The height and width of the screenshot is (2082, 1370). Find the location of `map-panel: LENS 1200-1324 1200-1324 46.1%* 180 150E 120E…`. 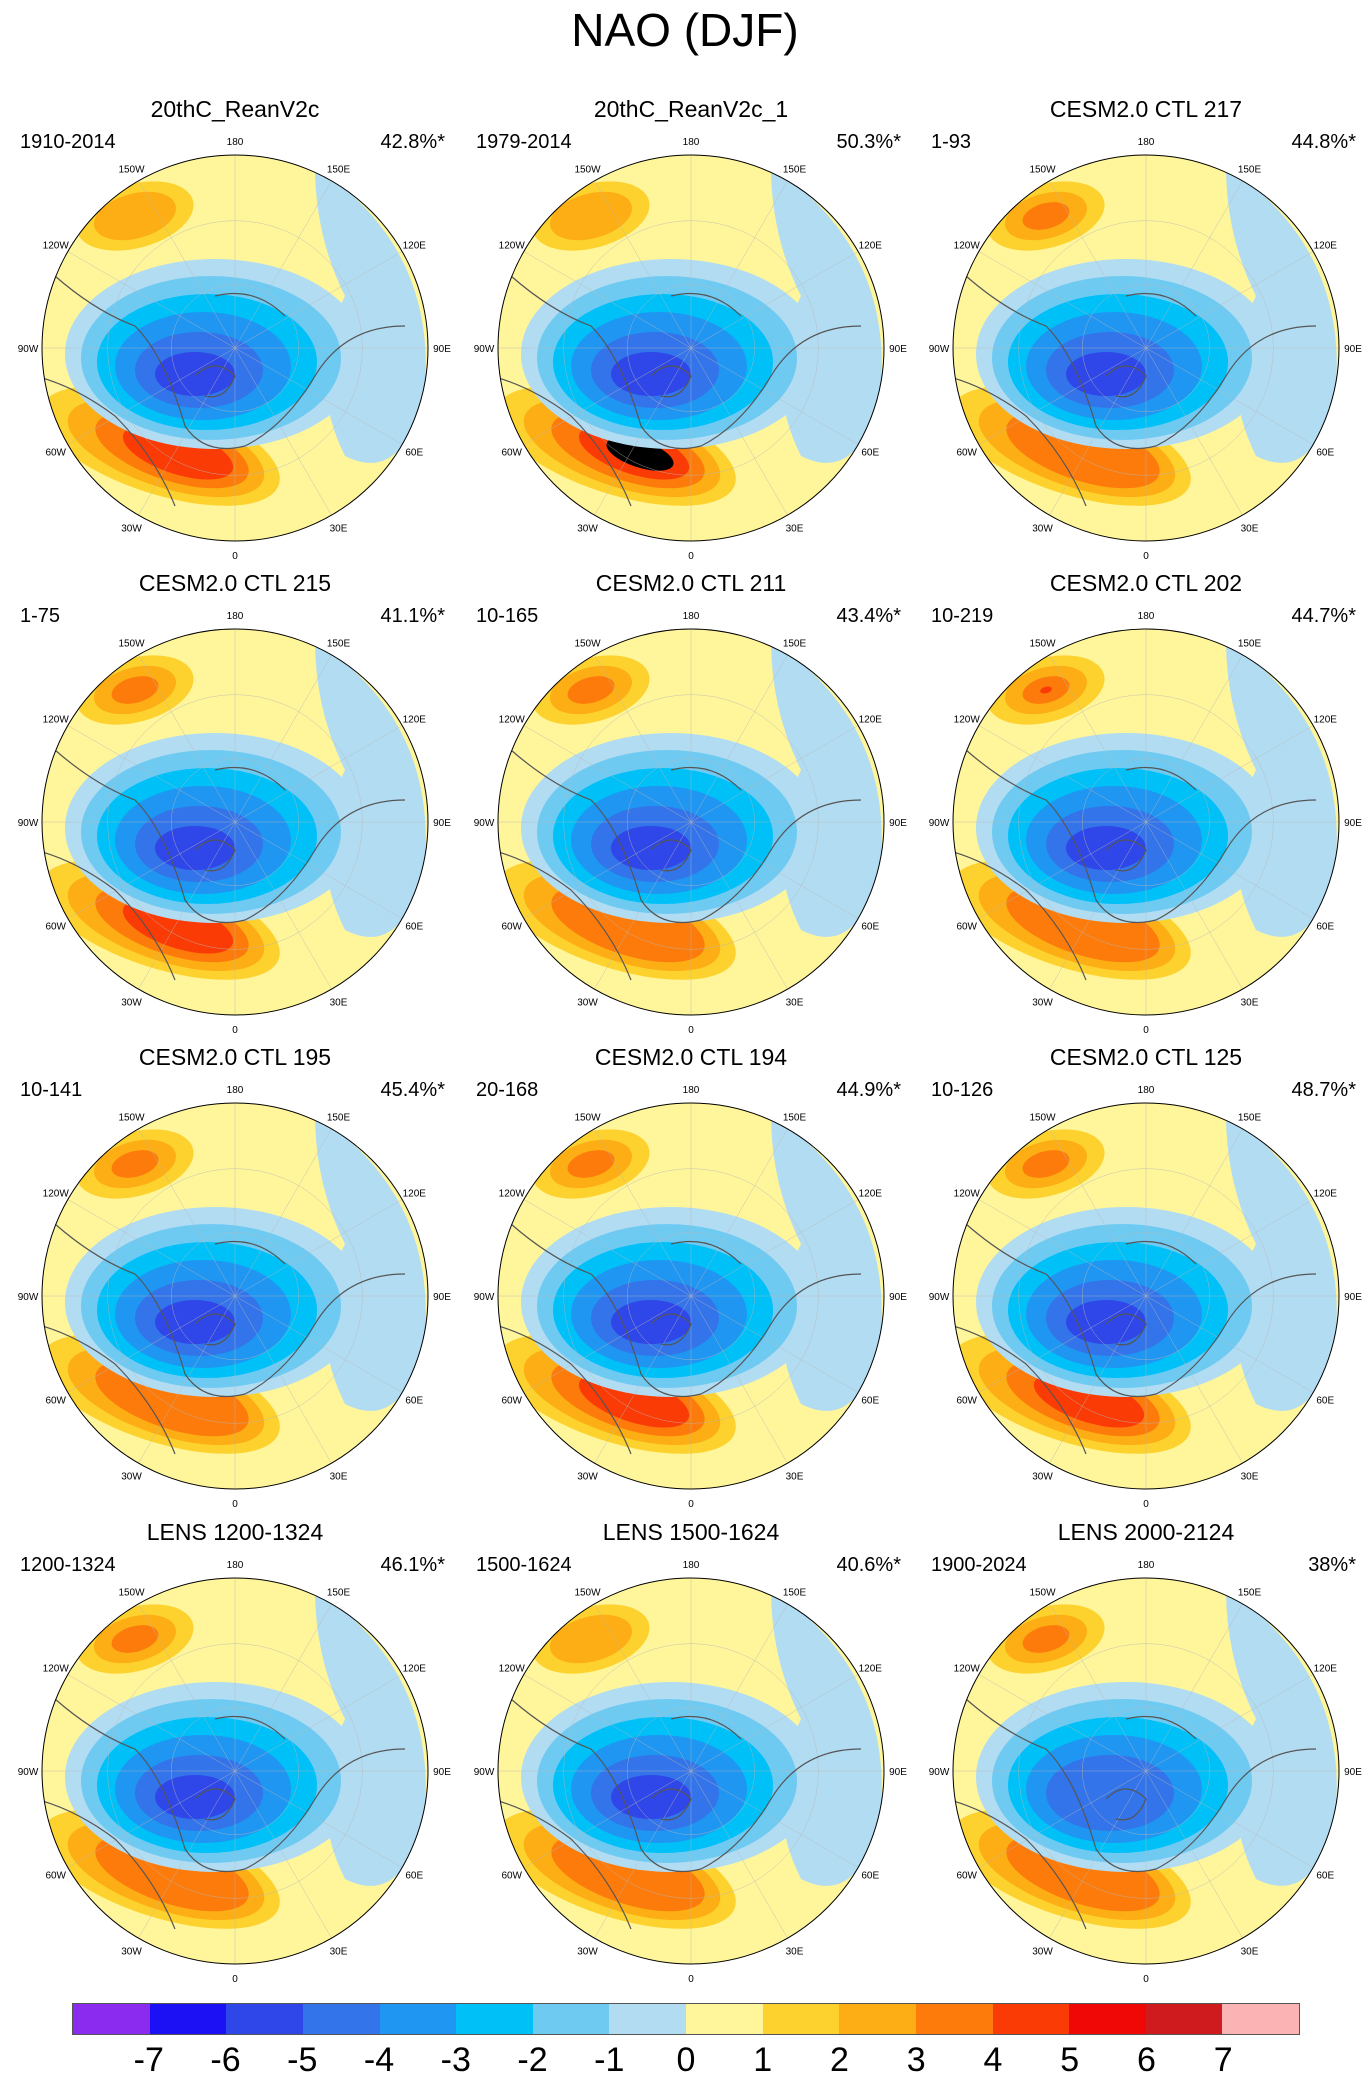

map-panel: LENS 1200-1324 1200-1324 46.1%* 180 150E 120E… is located at coordinates (235, 1754).